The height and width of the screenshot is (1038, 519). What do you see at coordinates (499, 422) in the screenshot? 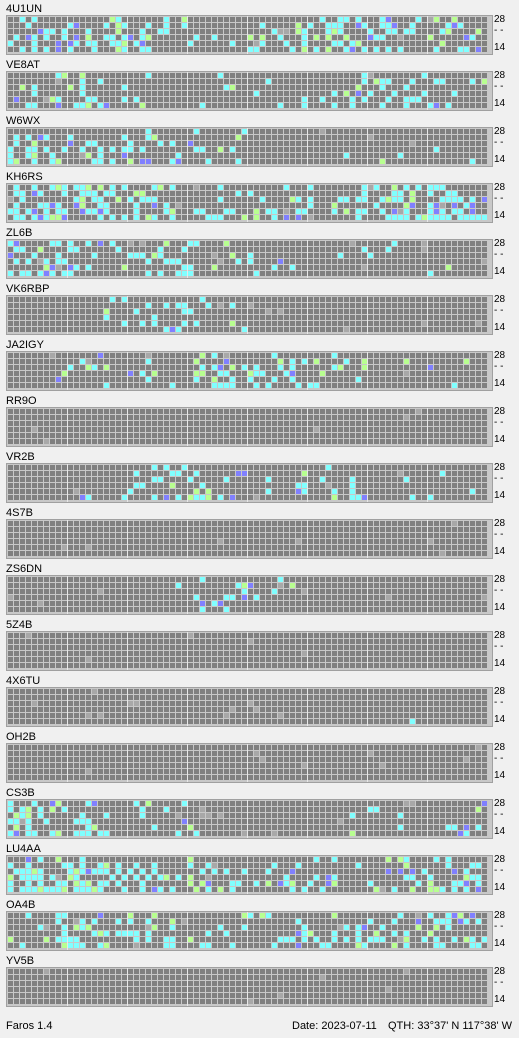
I see `band-ticks: - -` at bounding box center [499, 422].